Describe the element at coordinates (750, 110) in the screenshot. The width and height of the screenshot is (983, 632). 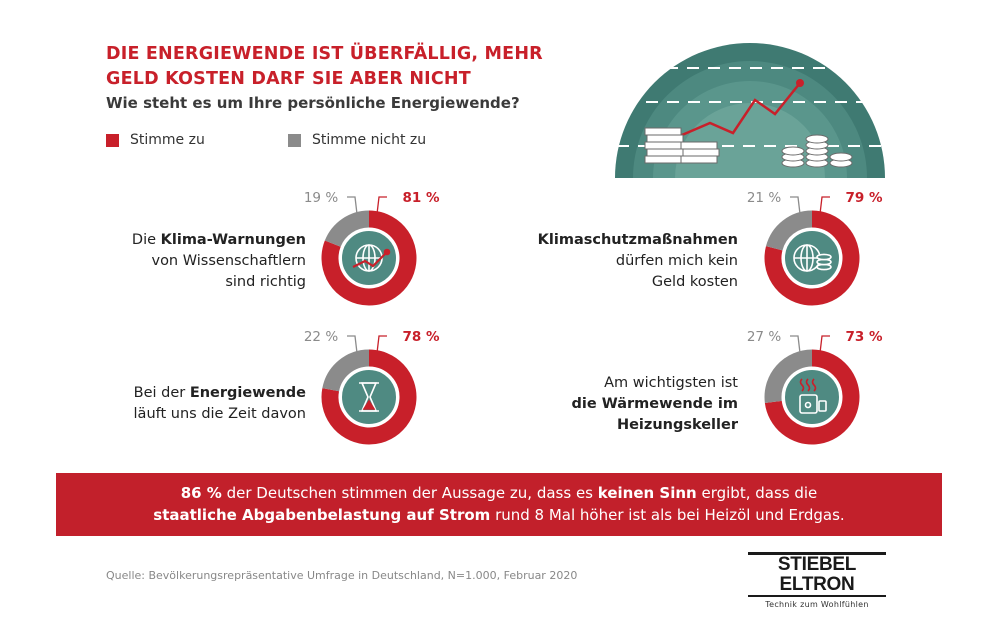
I see `energy-cost-illustration` at that location.